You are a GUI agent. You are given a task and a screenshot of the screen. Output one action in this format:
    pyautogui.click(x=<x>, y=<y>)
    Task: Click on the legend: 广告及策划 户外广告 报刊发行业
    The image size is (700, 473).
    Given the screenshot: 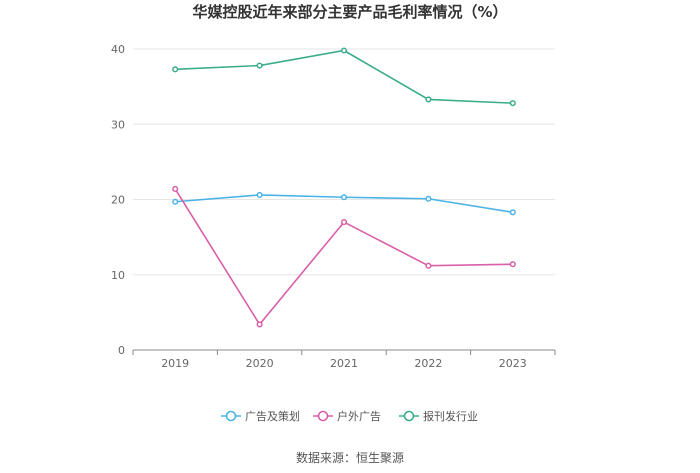 What is the action you would take?
    pyautogui.click(x=349, y=416)
    